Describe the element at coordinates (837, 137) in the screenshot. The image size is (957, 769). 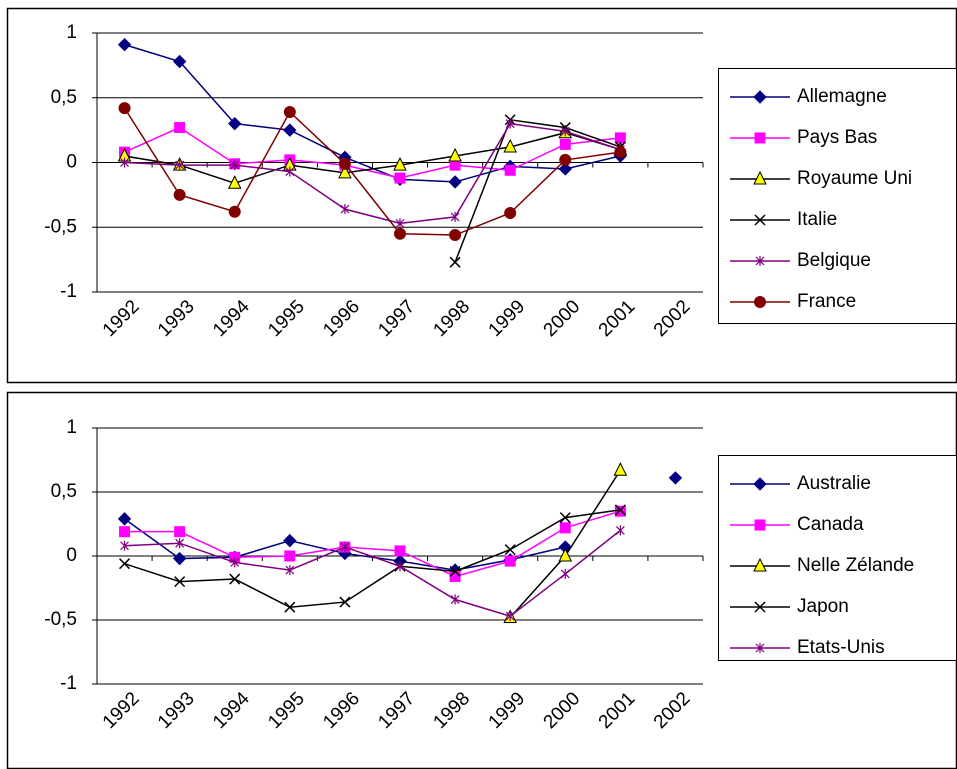
I see `legend-label: Pays Bas` at that location.